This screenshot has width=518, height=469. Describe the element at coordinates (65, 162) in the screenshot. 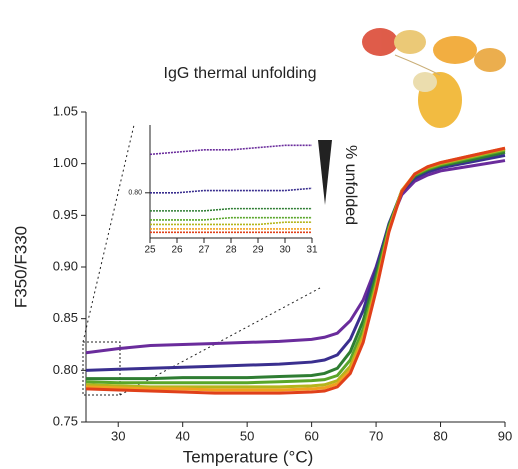

I see `y-tick-label: 1.00` at that location.